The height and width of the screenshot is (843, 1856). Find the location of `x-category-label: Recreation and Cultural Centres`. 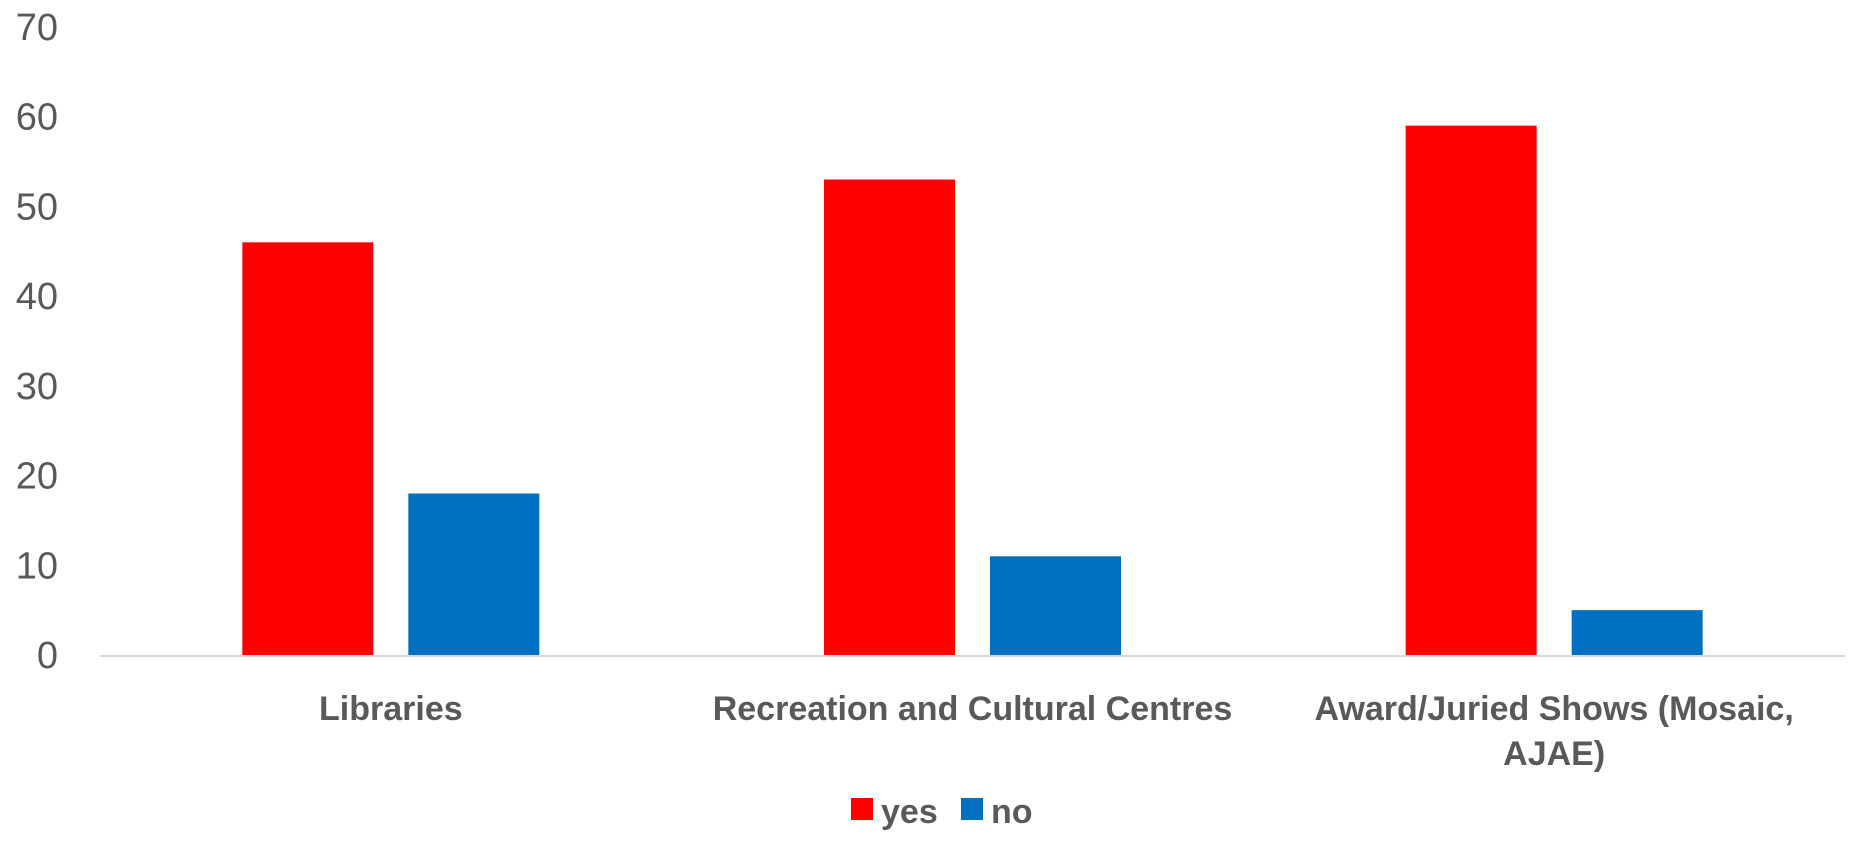

x-category-label: Recreation and Cultural Centres is located at coordinates (973, 709).